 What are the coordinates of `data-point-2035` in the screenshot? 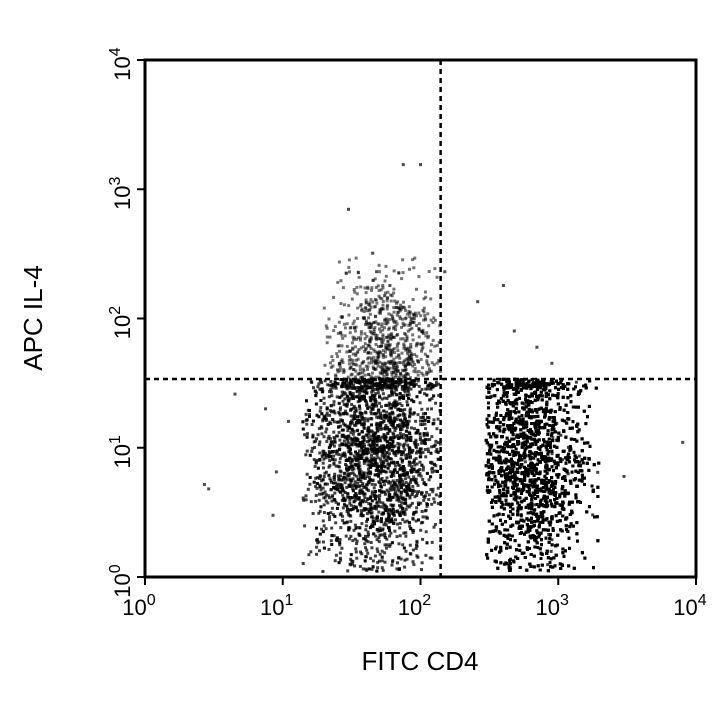 It's located at (385, 494).